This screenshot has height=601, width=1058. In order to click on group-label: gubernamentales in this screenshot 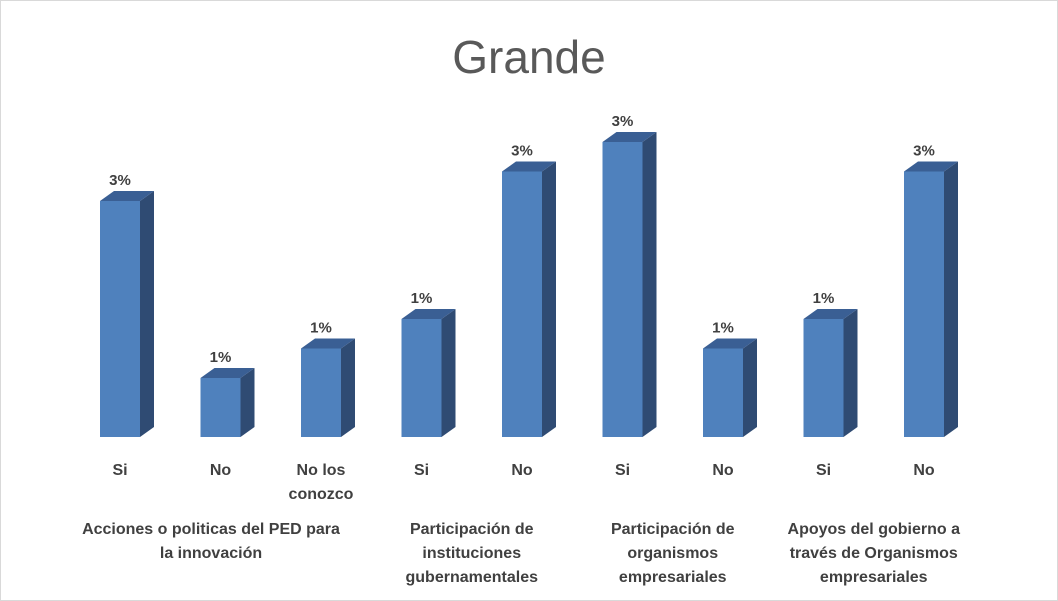, I will do `click(472, 577)`.